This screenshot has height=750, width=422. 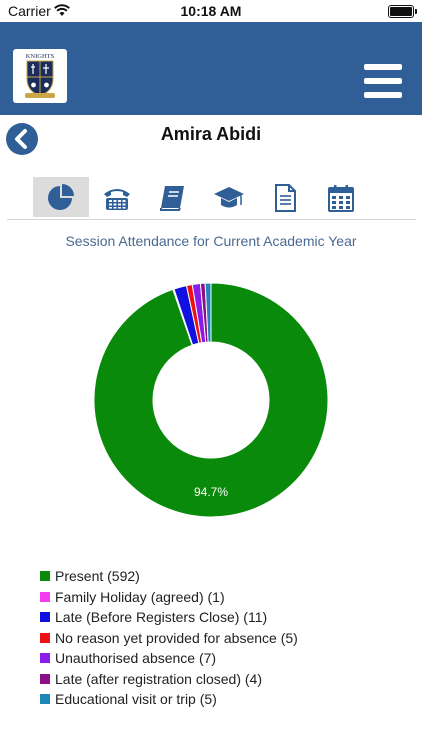 What do you see at coordinates (208, 312) in the screenshot?
I see `donut-slice` at bounding box center [208, 312].